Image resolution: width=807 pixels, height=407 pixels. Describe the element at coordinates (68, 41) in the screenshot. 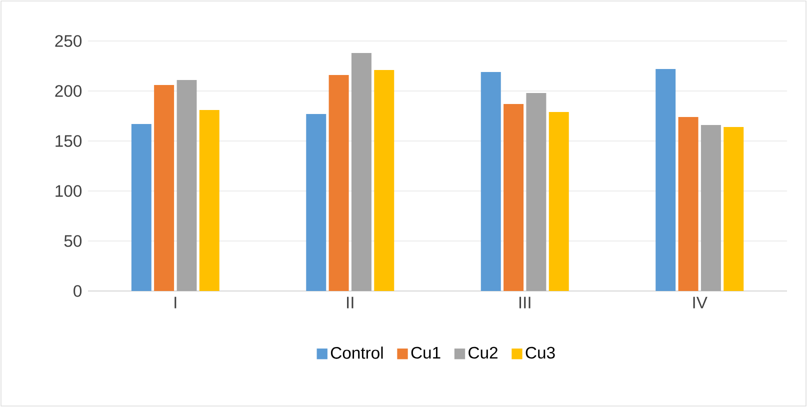

I see `y-tick-label: 250` at that location.